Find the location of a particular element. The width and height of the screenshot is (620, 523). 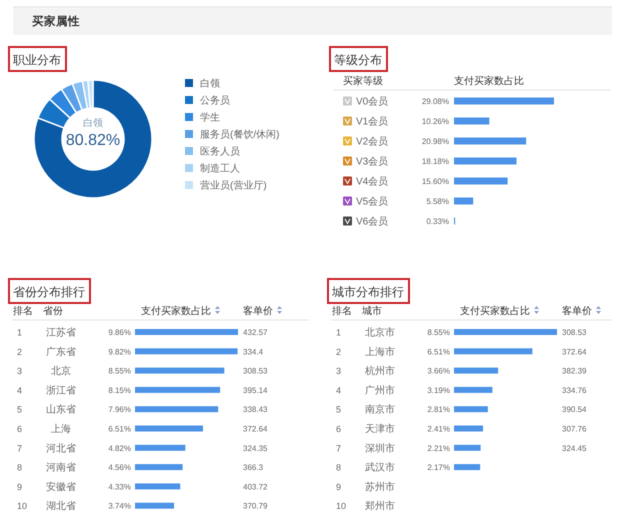

y-tick-label: V1会员 is located at coordinates (372, 122).